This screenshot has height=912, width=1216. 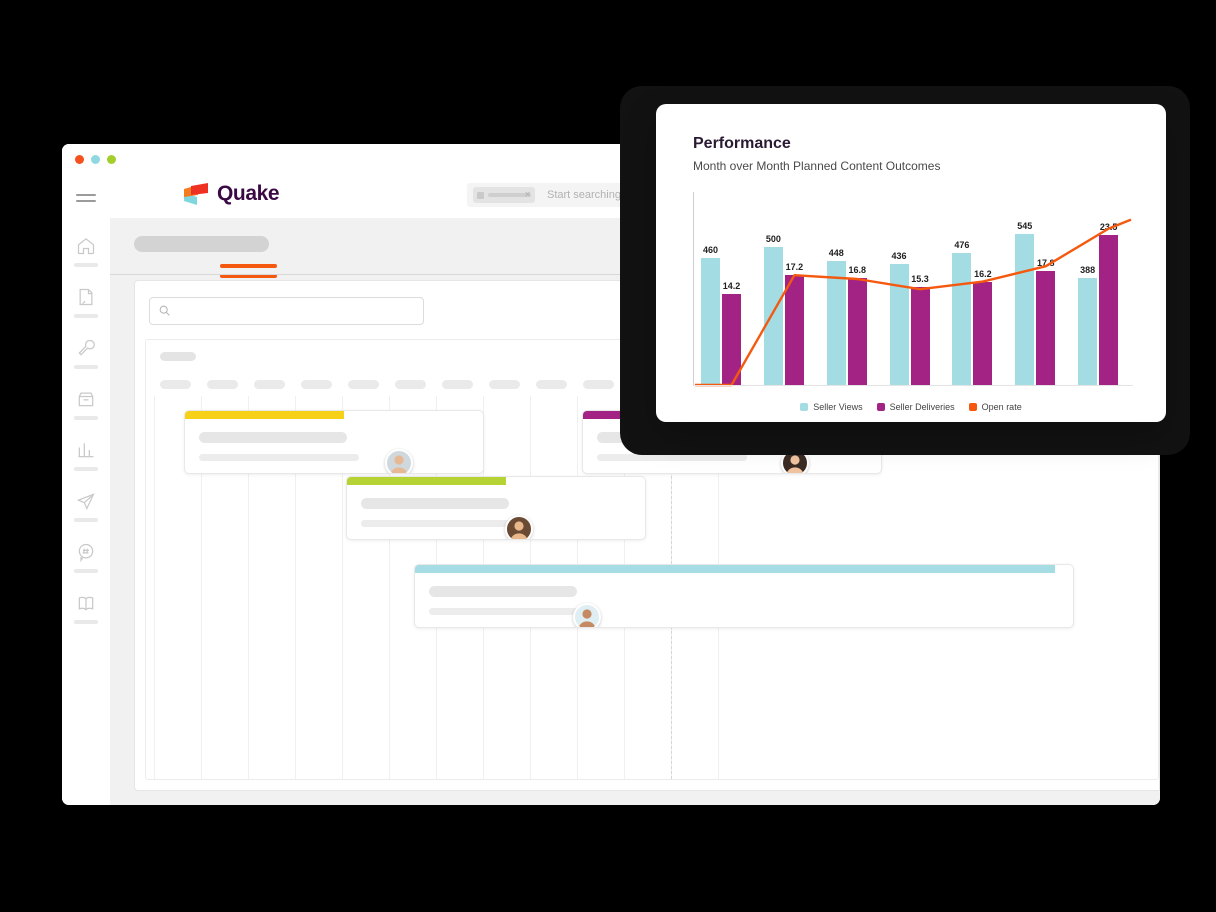 I want to click on legend-item: Seller Deliveries, so click(x=915, y=407).